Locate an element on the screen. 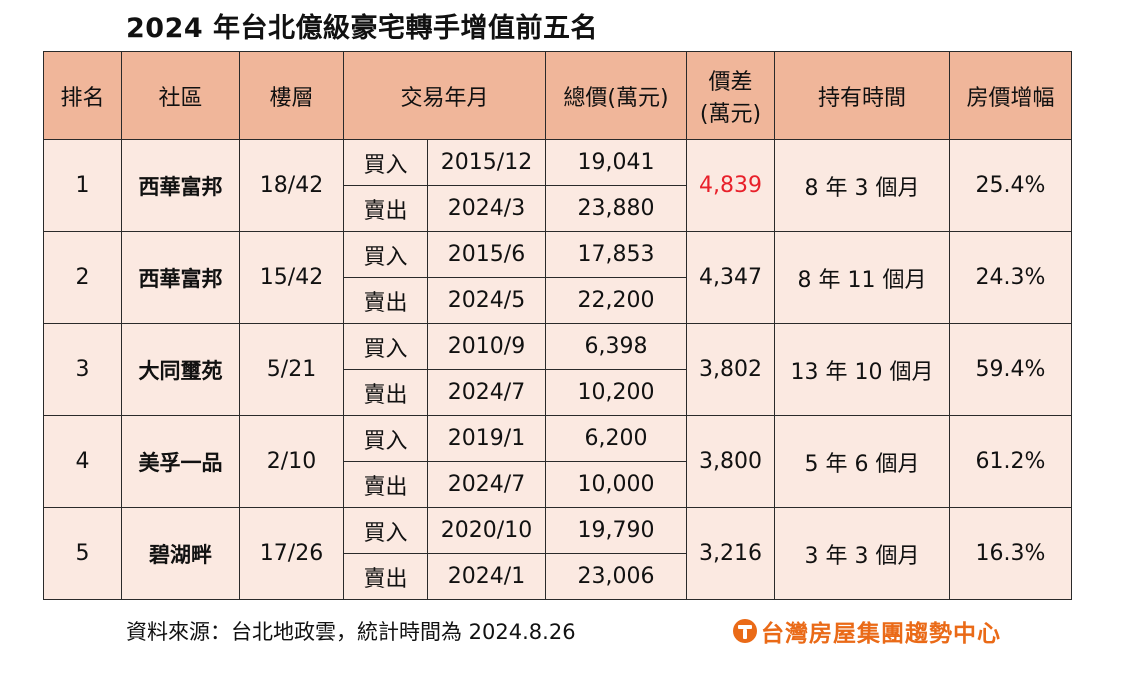 This screenshot has height=675, width=1136. table-row: 賣出 2024/1 23,006 is located at coordinates (558, 576).